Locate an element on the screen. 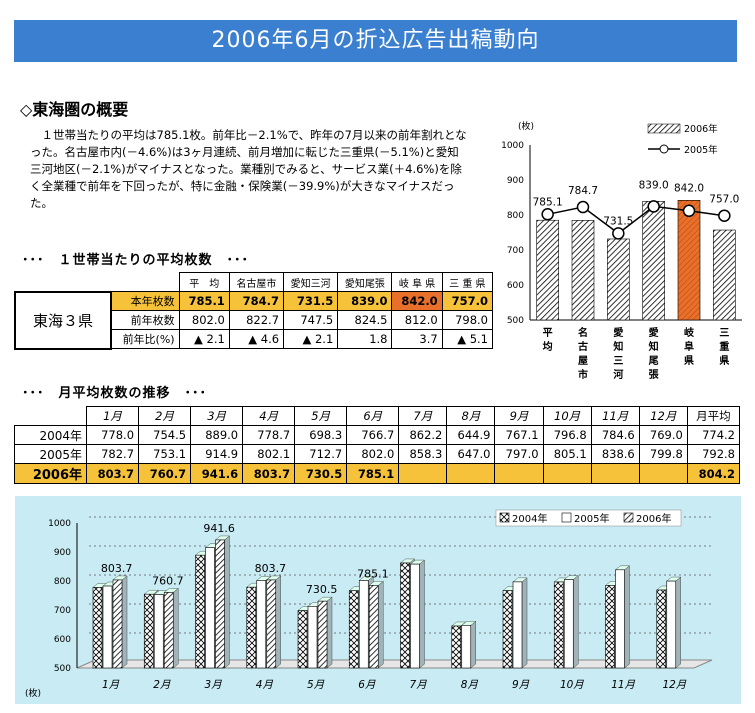  row-label: 2006年 is located at coordinates (50, 473).